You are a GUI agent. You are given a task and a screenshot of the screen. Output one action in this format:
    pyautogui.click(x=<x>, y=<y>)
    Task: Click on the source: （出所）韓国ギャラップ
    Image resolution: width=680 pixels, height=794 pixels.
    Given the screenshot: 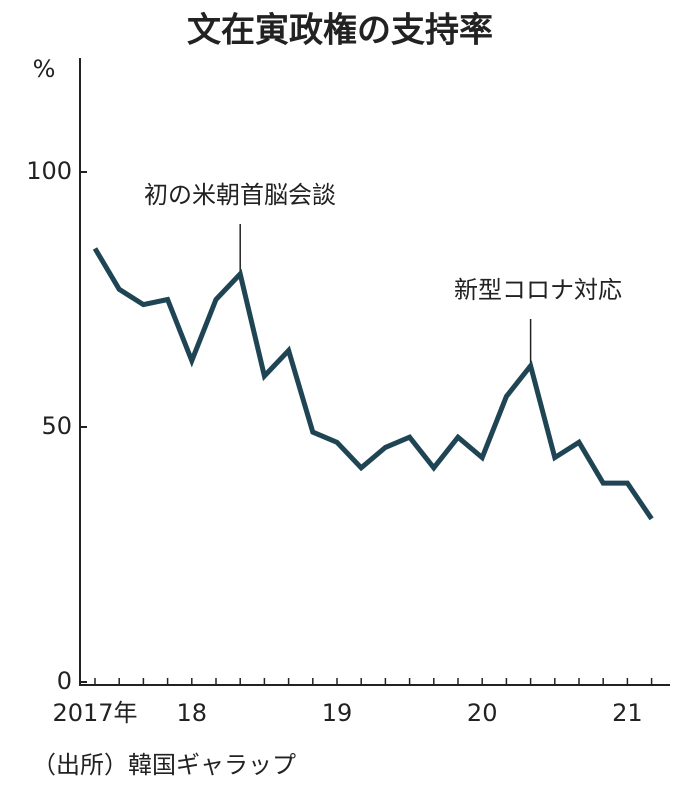 What is the action you would take?
    pyautogui.click(x=164, y=765)
    